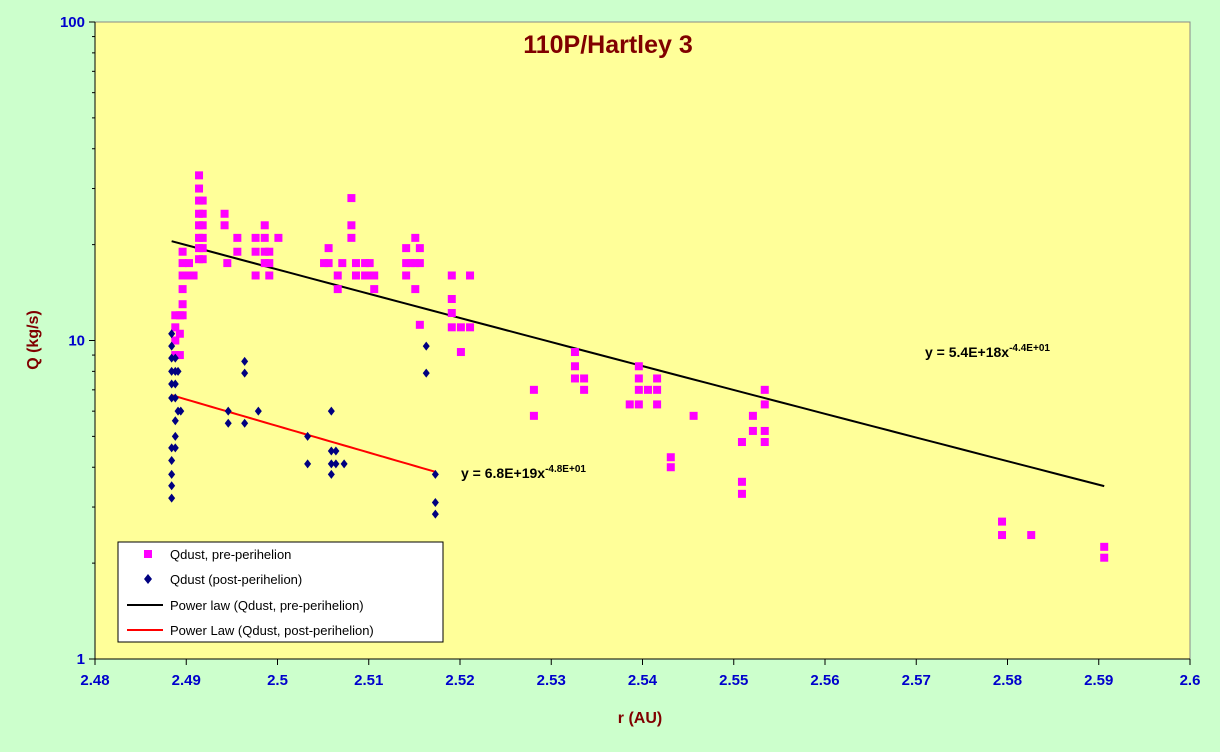 The image size is (1220, 752). I want to click on y-tick-label: 10, so click(76, 341).